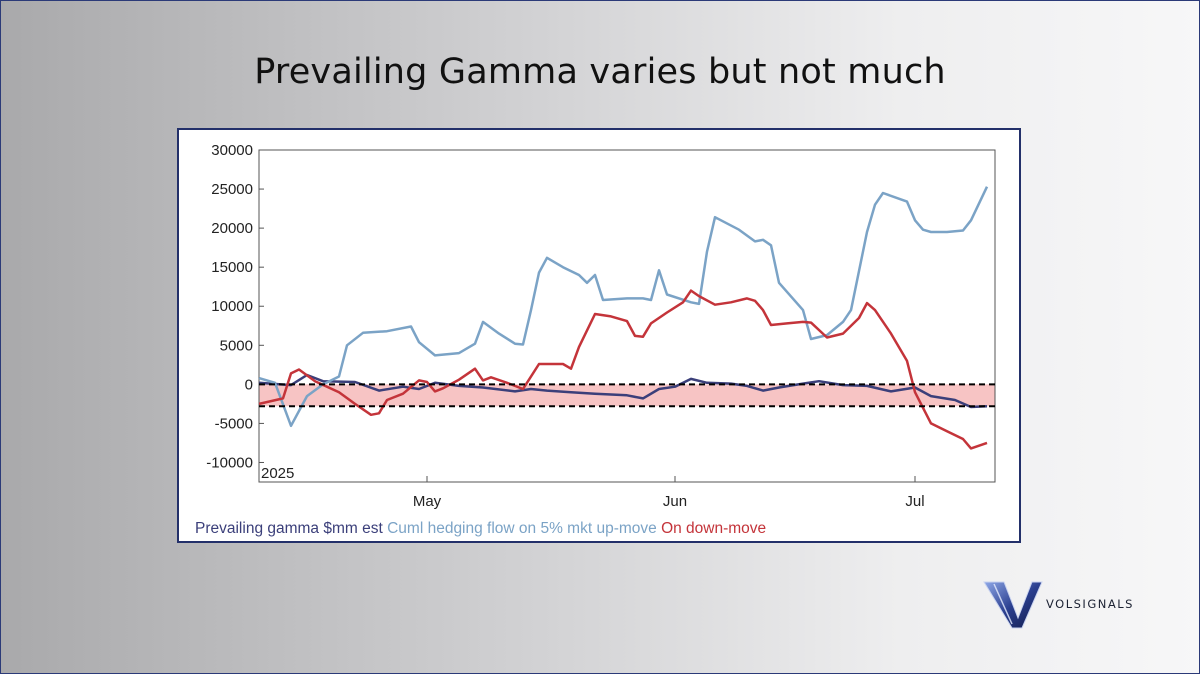 Image resolution: width=1200 pixels, height=674 pixels. What do you see at coordinates (229, 462) in the screenshot?
I see `y-tick-label: -10000` at bounding box center [229, 462].